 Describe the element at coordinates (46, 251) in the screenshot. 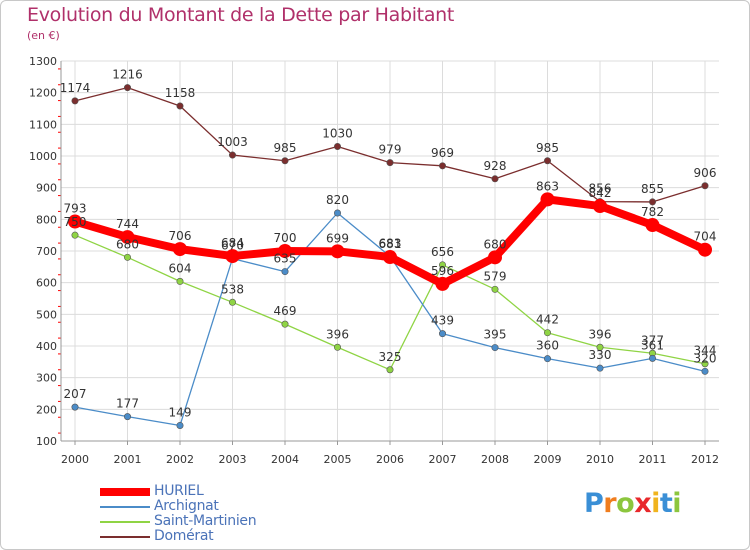

I see `y-tick-label: 700` at that location.